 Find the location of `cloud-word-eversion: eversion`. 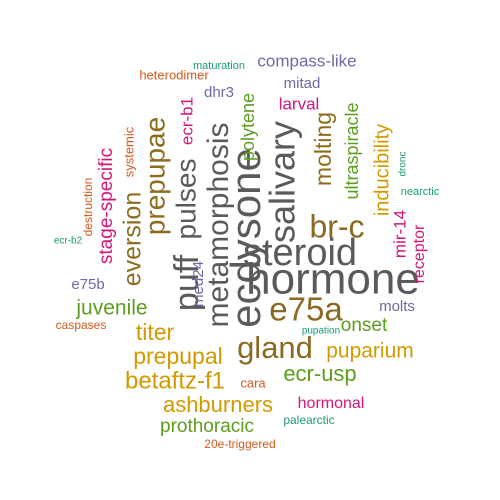

cloud-word-eversion: eversion is located at coordinates (133, 239).